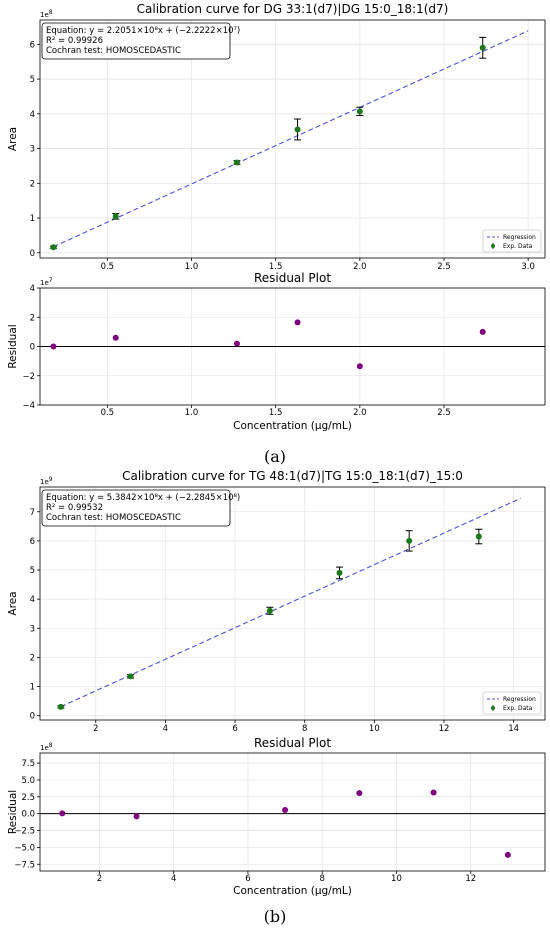 The width and height of the screenshot is (550, 933). I want to click on y-multiplier-label: 1e9, so click(46, 481).